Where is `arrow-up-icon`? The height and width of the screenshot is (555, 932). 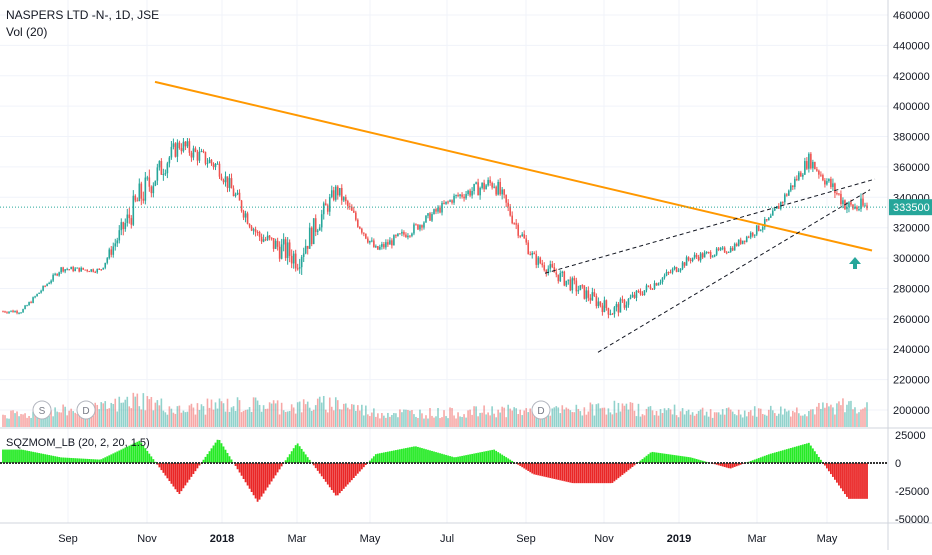
arrow-up-icon is located at coordinates (855, 263).